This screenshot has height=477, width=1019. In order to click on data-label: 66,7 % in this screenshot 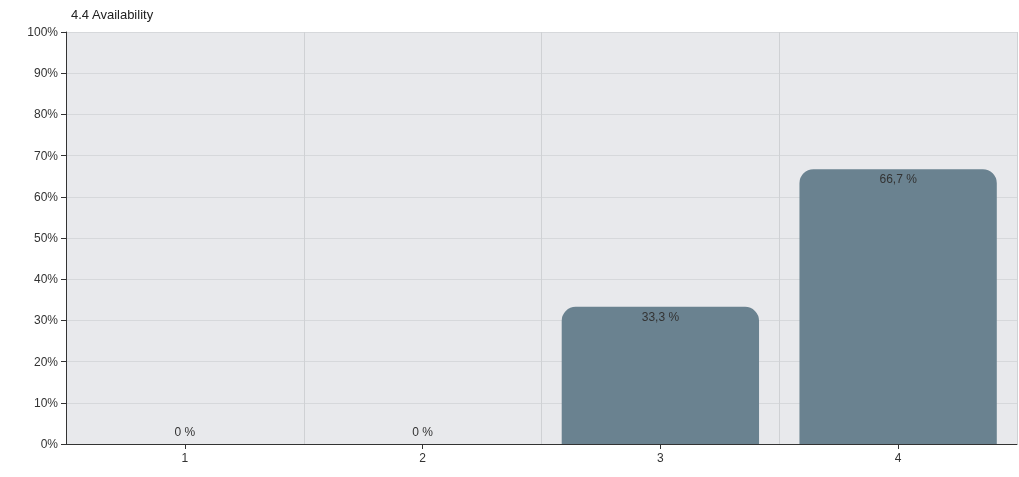, I will do `click(898, 179)`.